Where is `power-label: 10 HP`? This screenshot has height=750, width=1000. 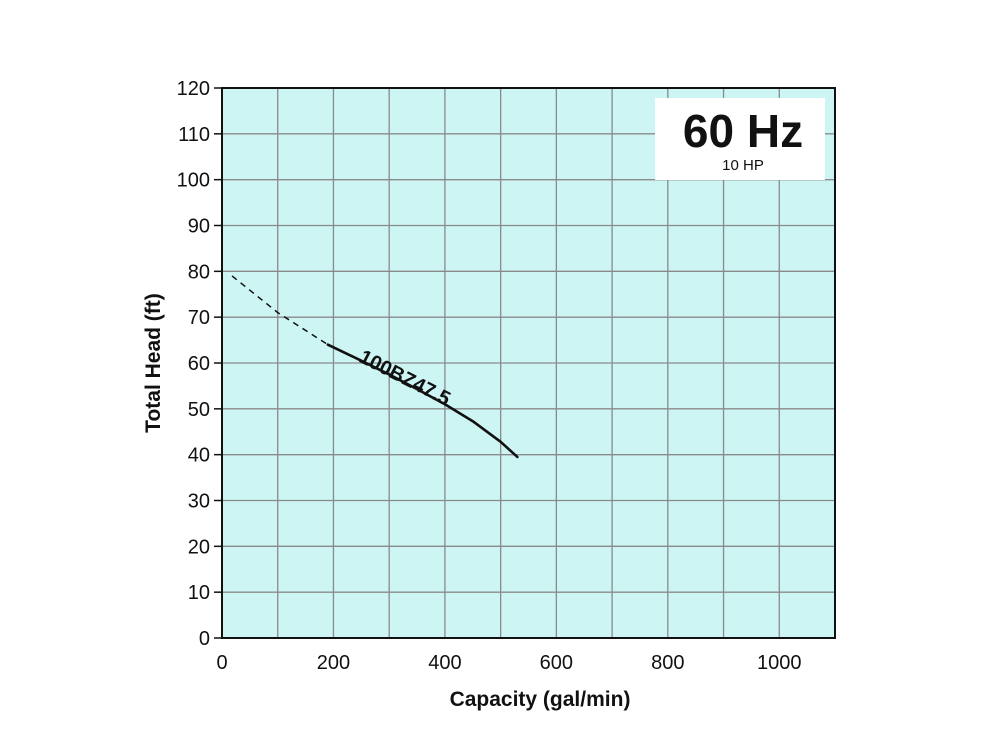
power-label: 10 HP is located at coordinates (743, 165).